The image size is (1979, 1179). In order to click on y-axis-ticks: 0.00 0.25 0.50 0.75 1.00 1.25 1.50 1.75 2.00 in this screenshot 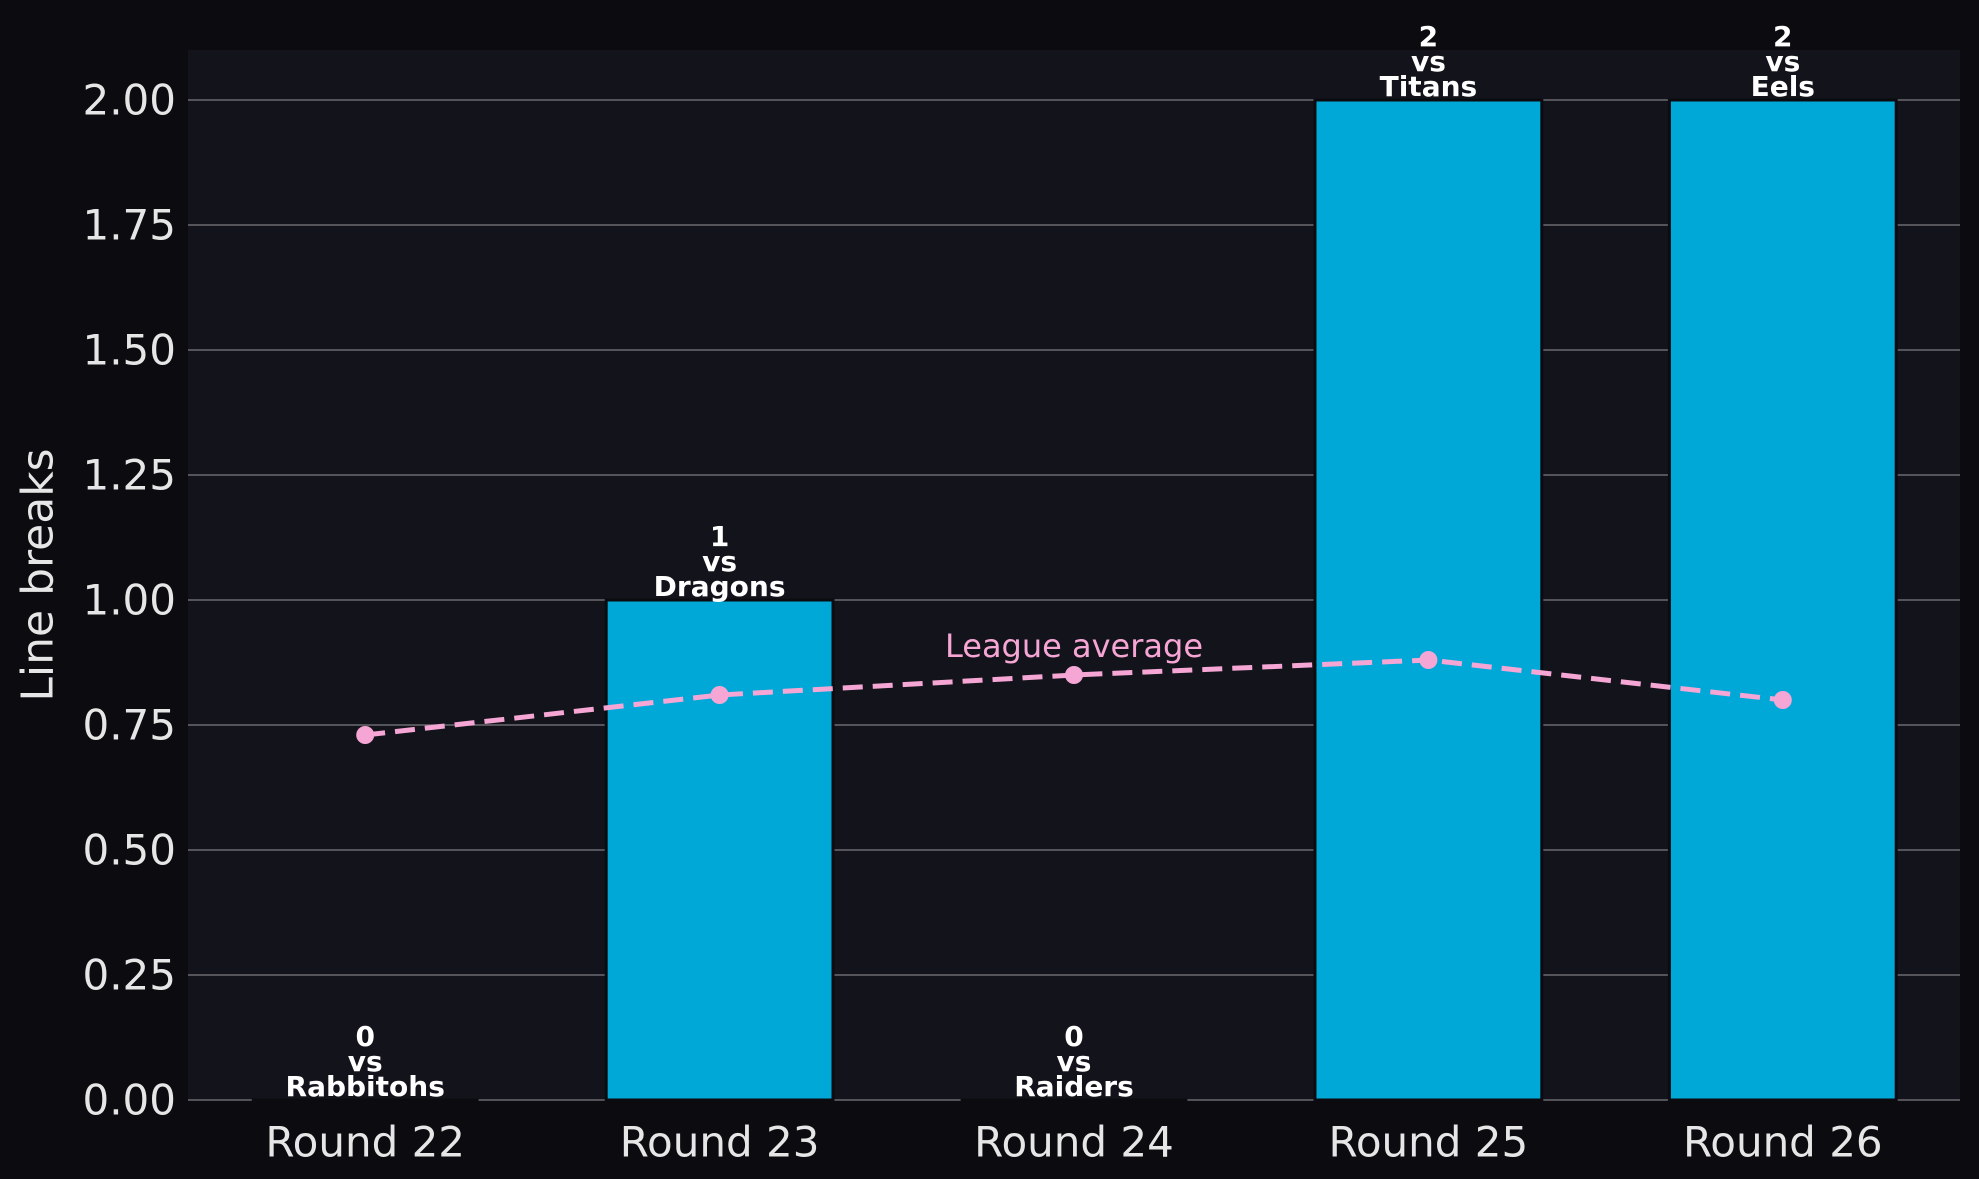, I will do `click(129, 600)`.